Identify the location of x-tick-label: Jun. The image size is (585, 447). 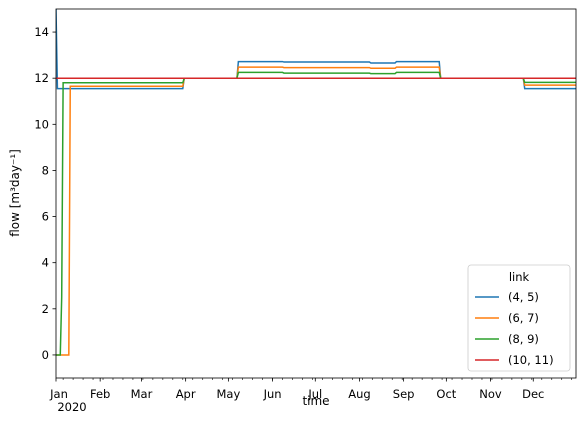
(272, 394).